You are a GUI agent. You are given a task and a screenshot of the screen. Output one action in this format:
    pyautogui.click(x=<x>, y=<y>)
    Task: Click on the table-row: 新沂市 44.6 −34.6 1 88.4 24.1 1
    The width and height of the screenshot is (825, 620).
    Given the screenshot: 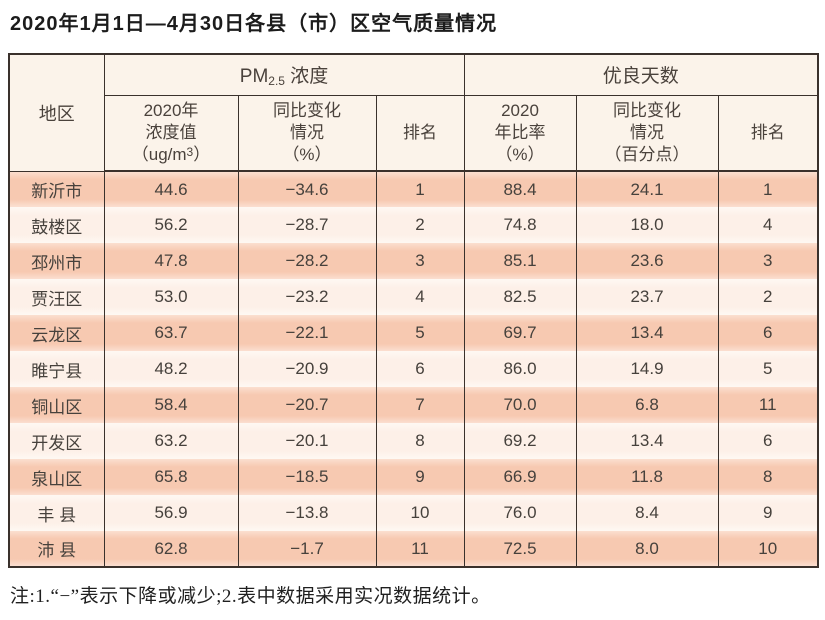 What is the action you would take?
    pyautogui.click(x=413, y=189)
    